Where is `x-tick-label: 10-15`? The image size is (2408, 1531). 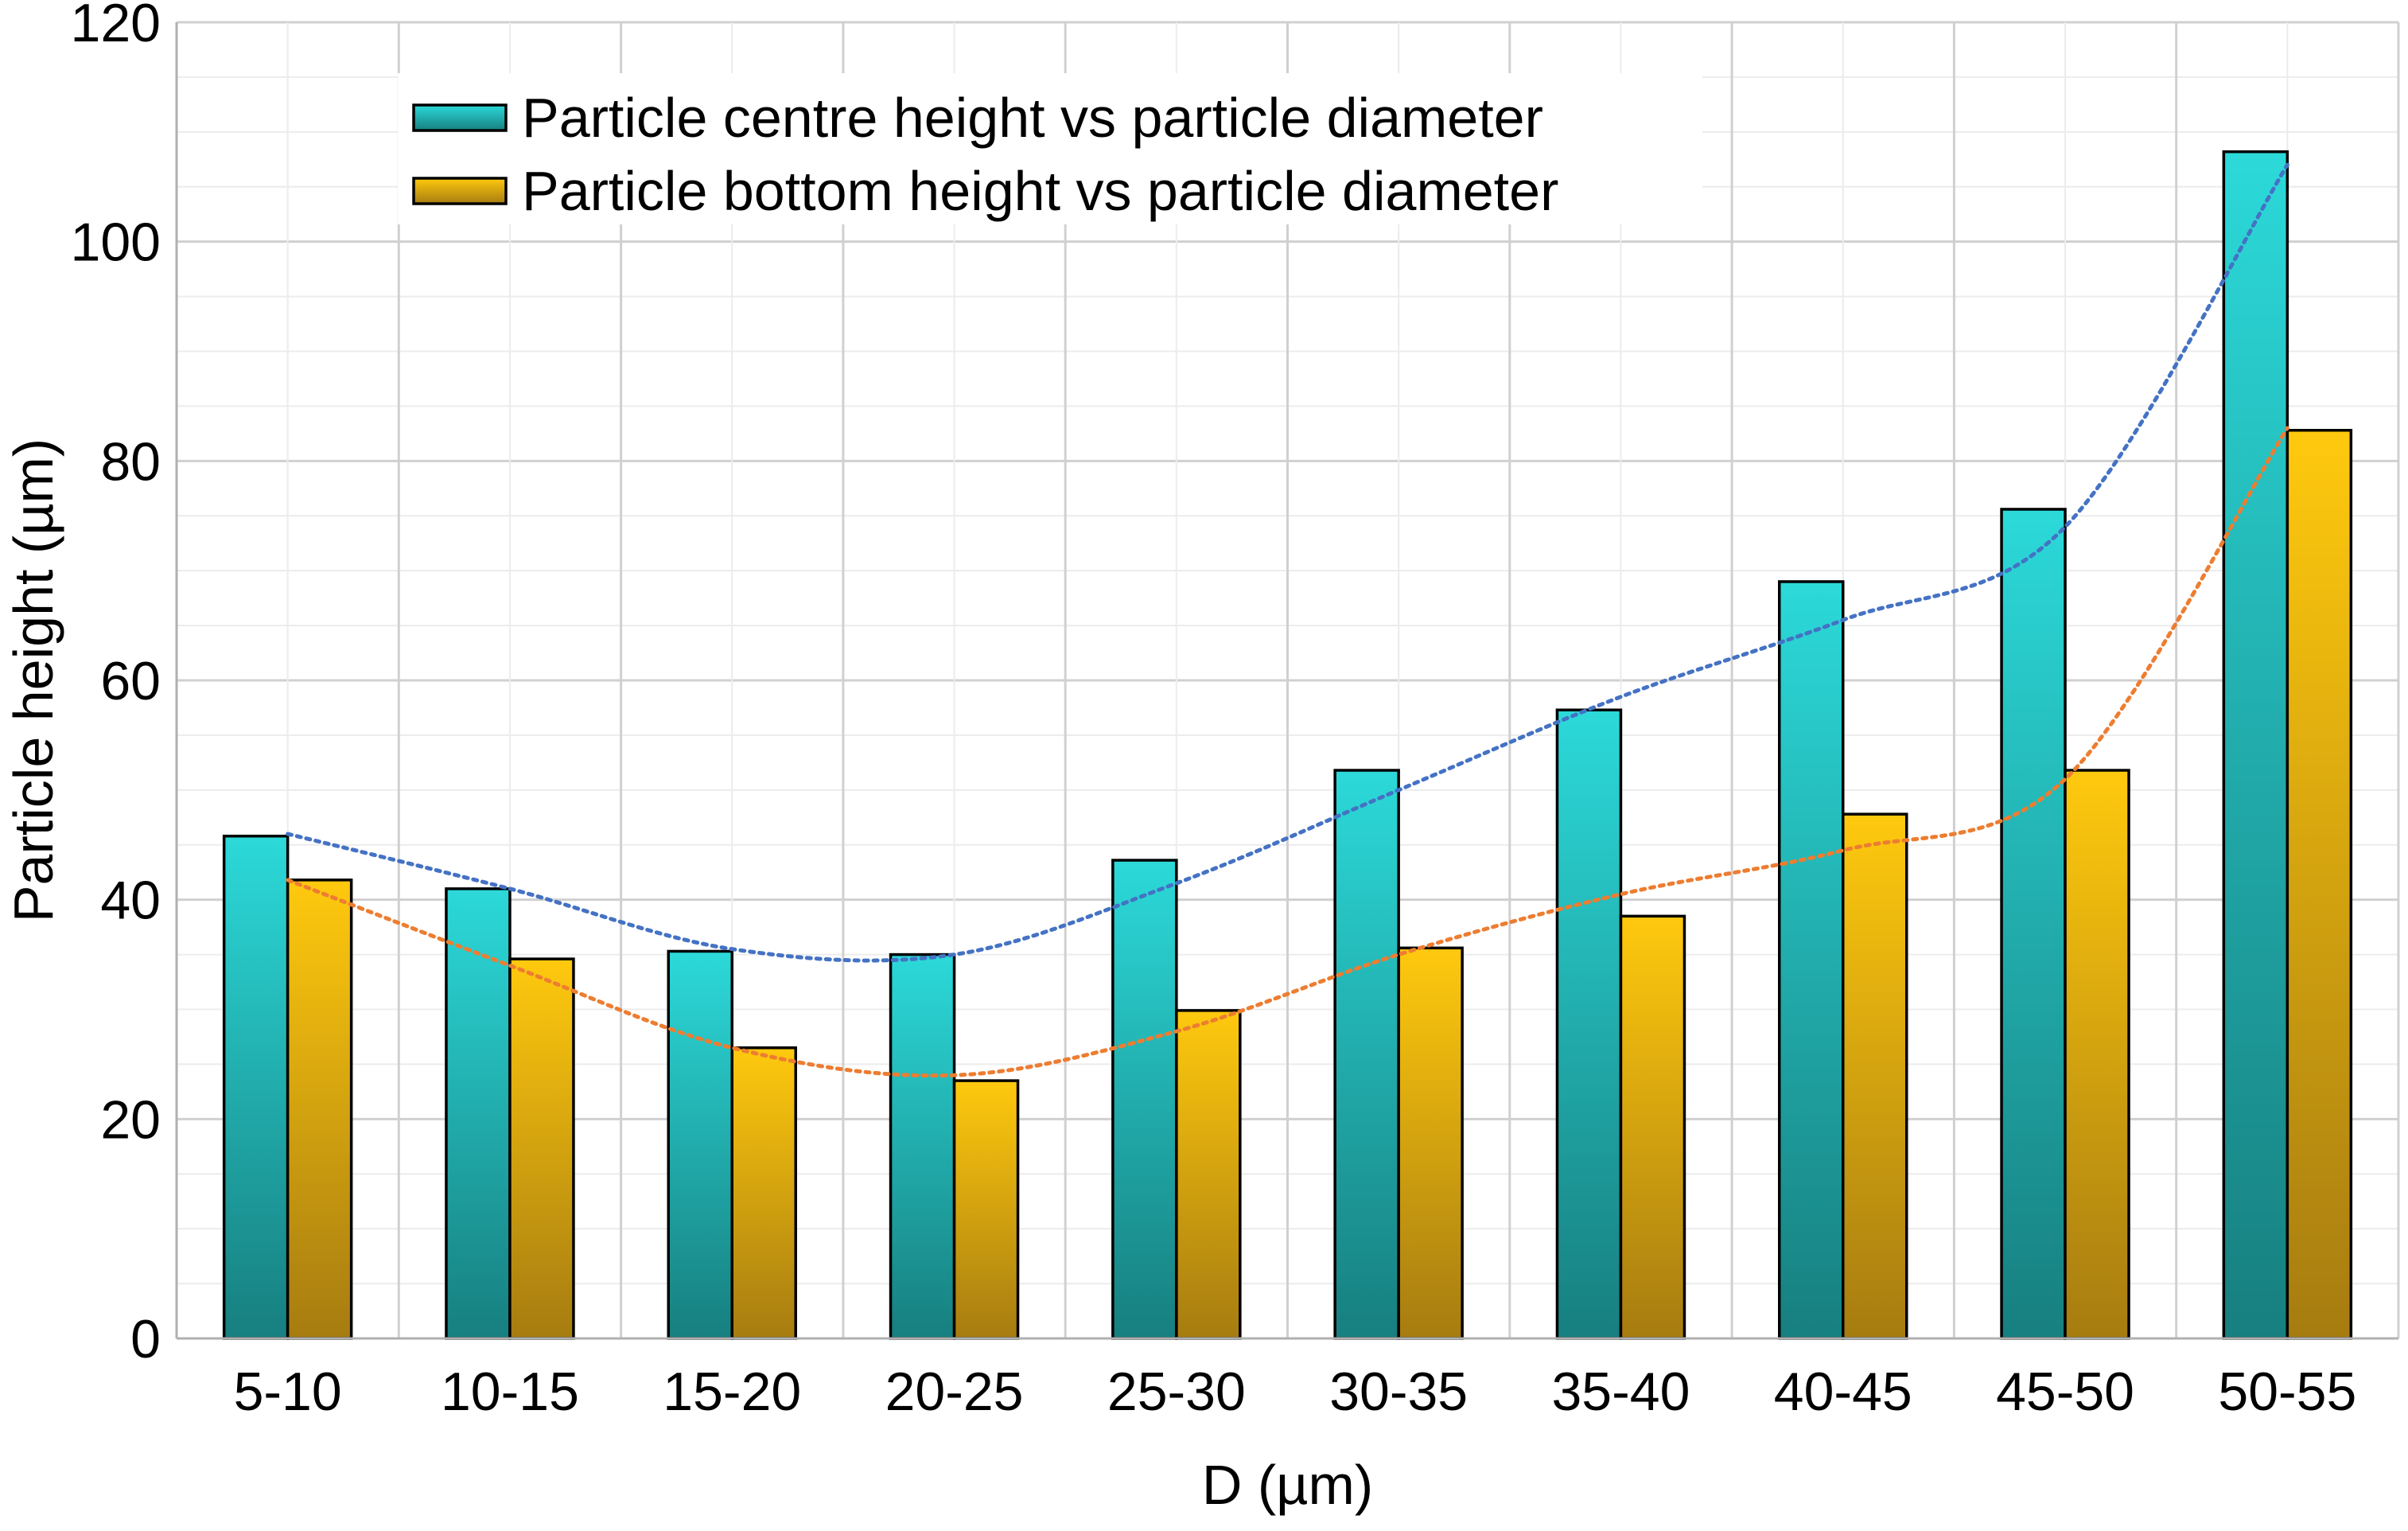
x-tick-label: 10-15 is located at coordinates (510, 1392).